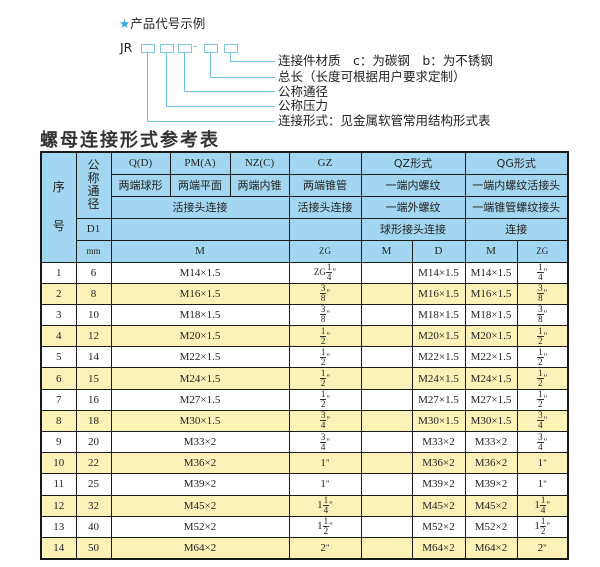 Image resolution: width=600 pixels, height=567 pixels. What do you see at coordinates (58, 272) in the screenshot?
I see `cell-no: 1` at bounding box center [58, 272].